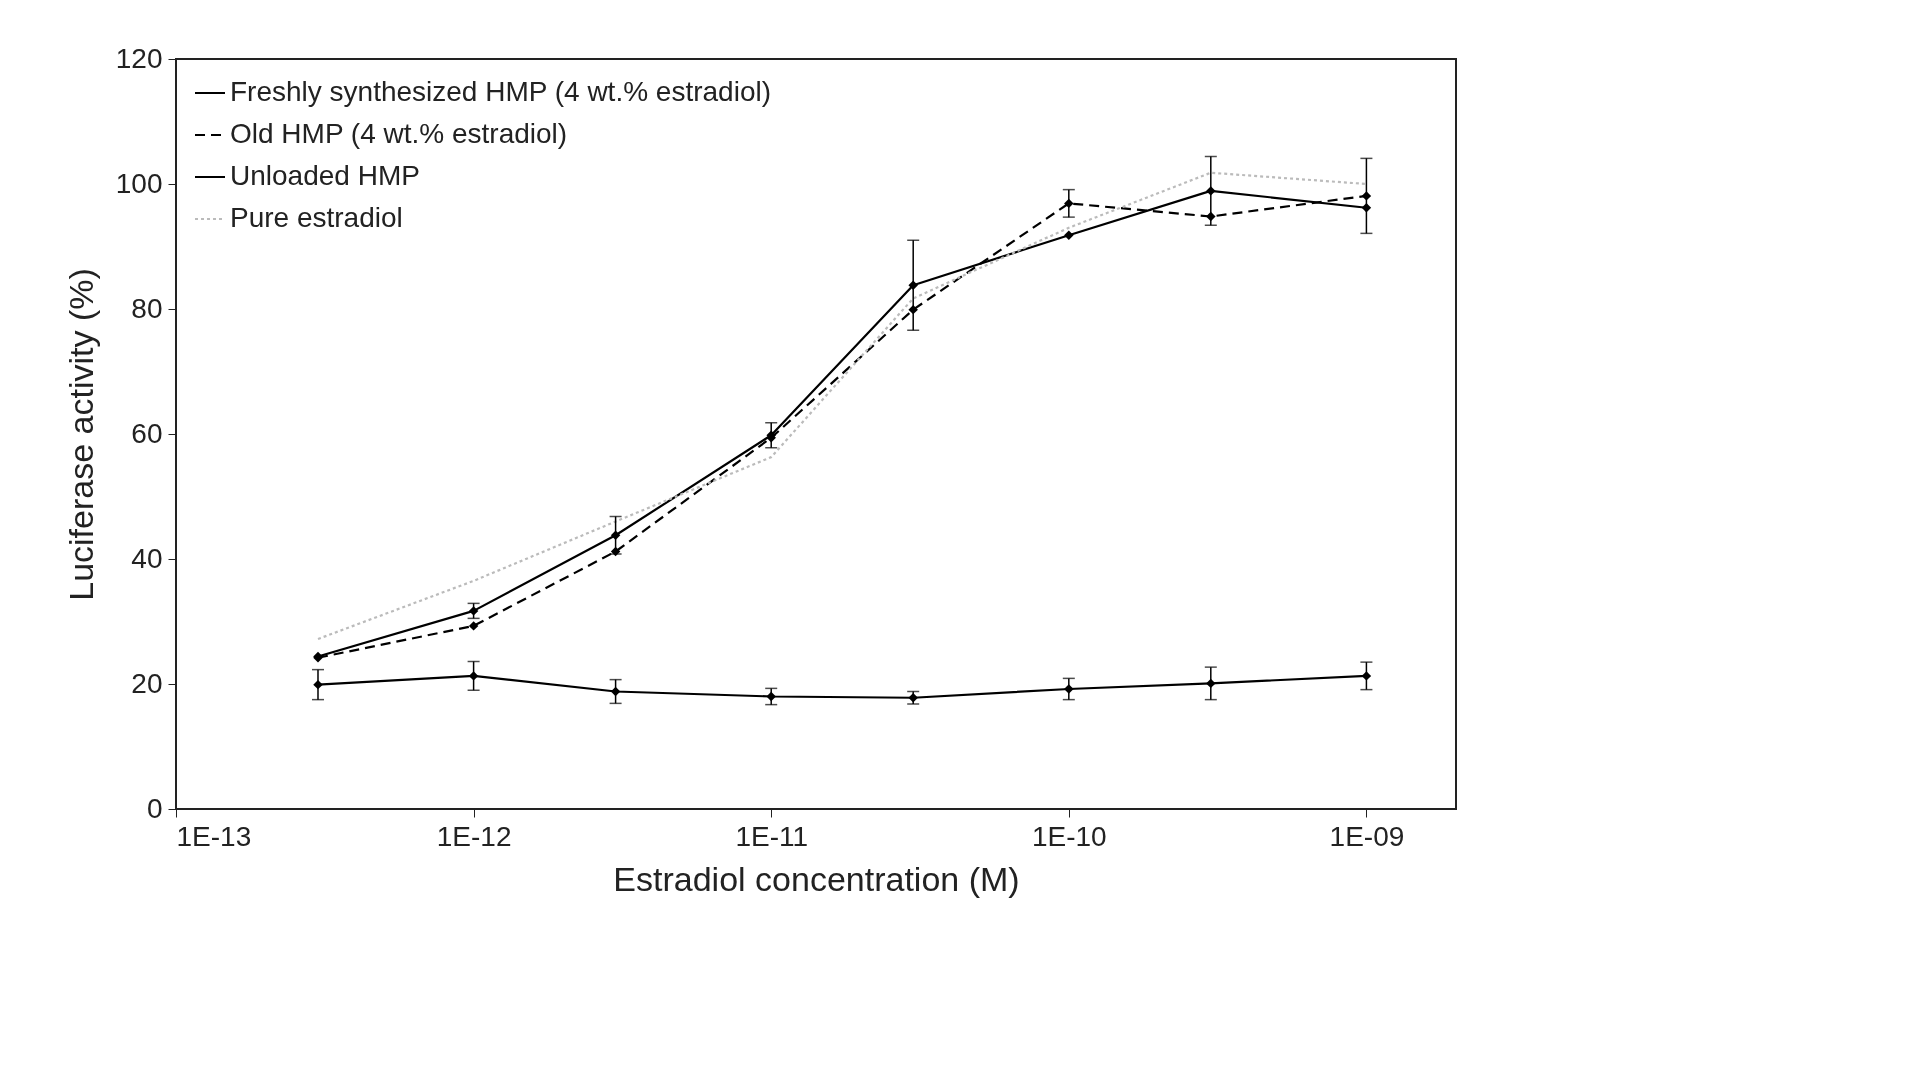 This screenshot has width=1920, height=1080. What do you see at coordinates (316, 217) in the screenshot?
I see `legend-label: Pure estradiol` at bounding box center [316, 217].